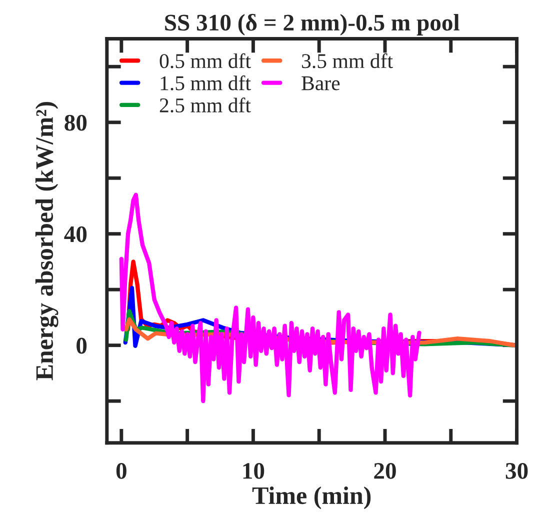  I want to click on legend-label: Bare, so click(321, 83).